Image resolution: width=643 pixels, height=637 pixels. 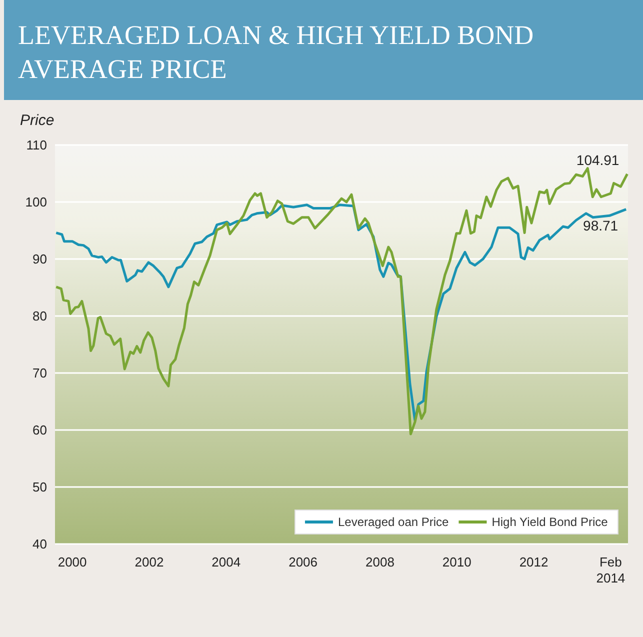 What do you see at coordinates (149, 562) in the screenshot?
I see `x-tick-label: 2002` at bounding box center [149, 562].